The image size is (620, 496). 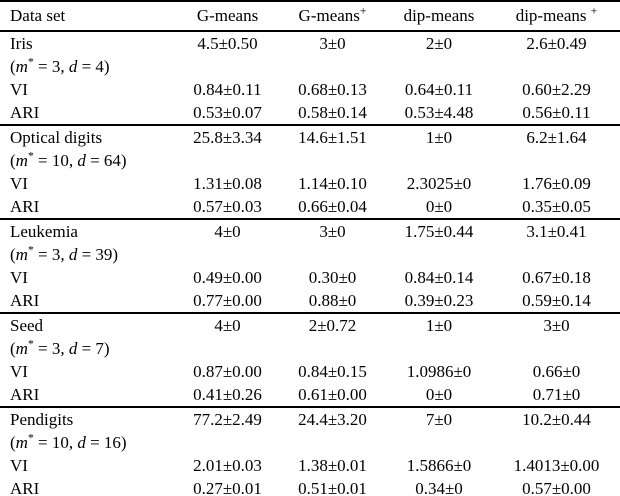 I want to click on value-cell: 2.01±0.03, so click(x=227, y=465).